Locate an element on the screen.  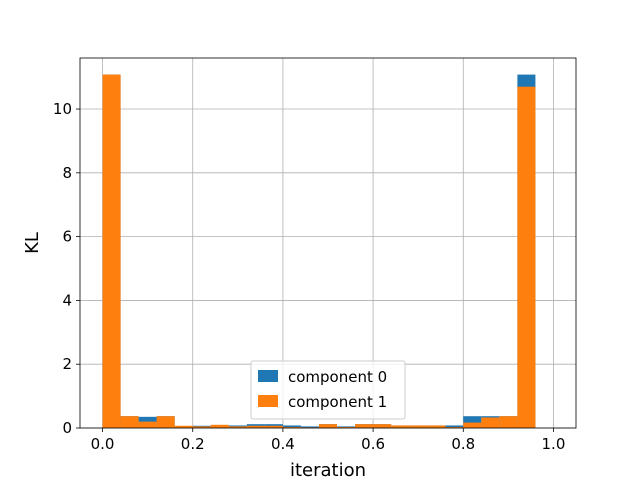
y-tick-label: 0 is located at coordinates (67, 428).